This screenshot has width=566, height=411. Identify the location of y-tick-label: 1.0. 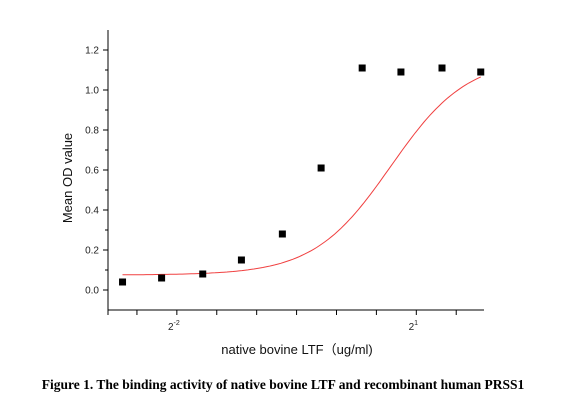
(92, 91).